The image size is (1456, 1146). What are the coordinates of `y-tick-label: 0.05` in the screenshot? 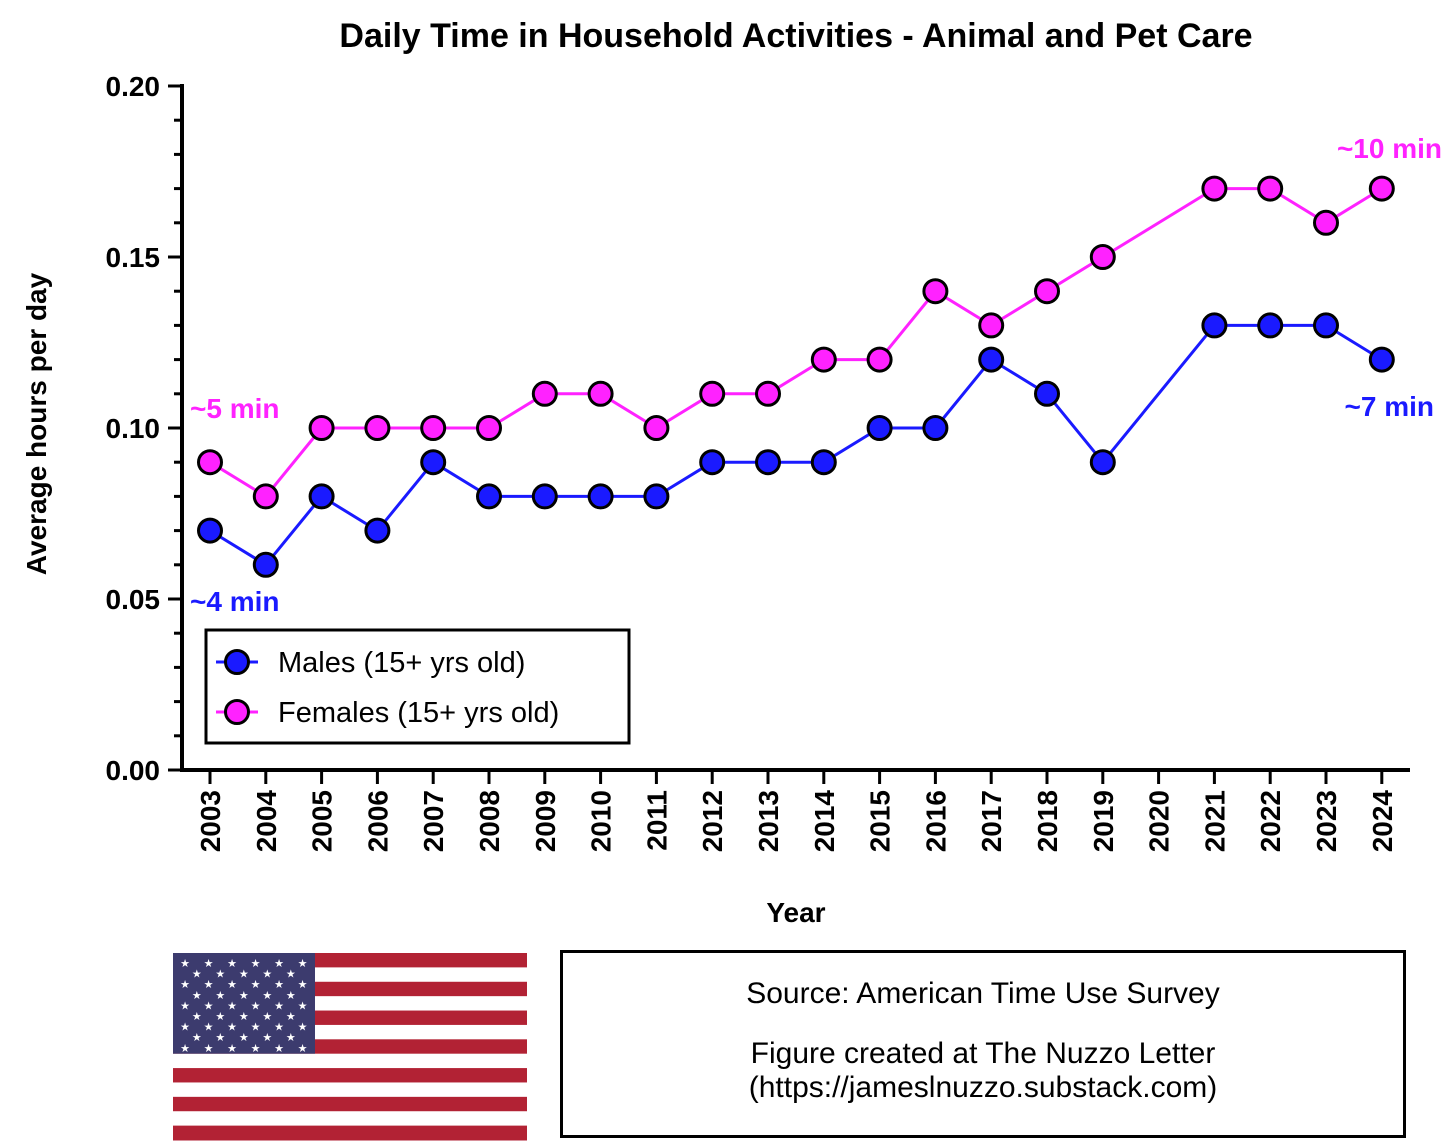 It's located at (133, 599).